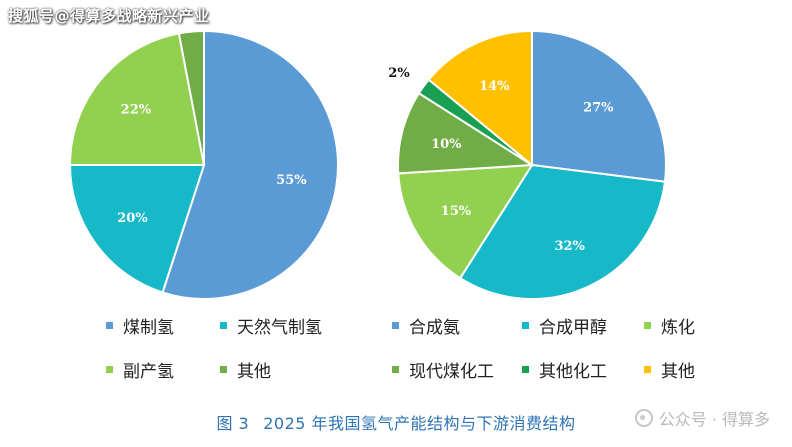 Image resolution: width=792 pixels, height=447 pixels. I want to click on pie-data-label: 55%, so click(291, 180).